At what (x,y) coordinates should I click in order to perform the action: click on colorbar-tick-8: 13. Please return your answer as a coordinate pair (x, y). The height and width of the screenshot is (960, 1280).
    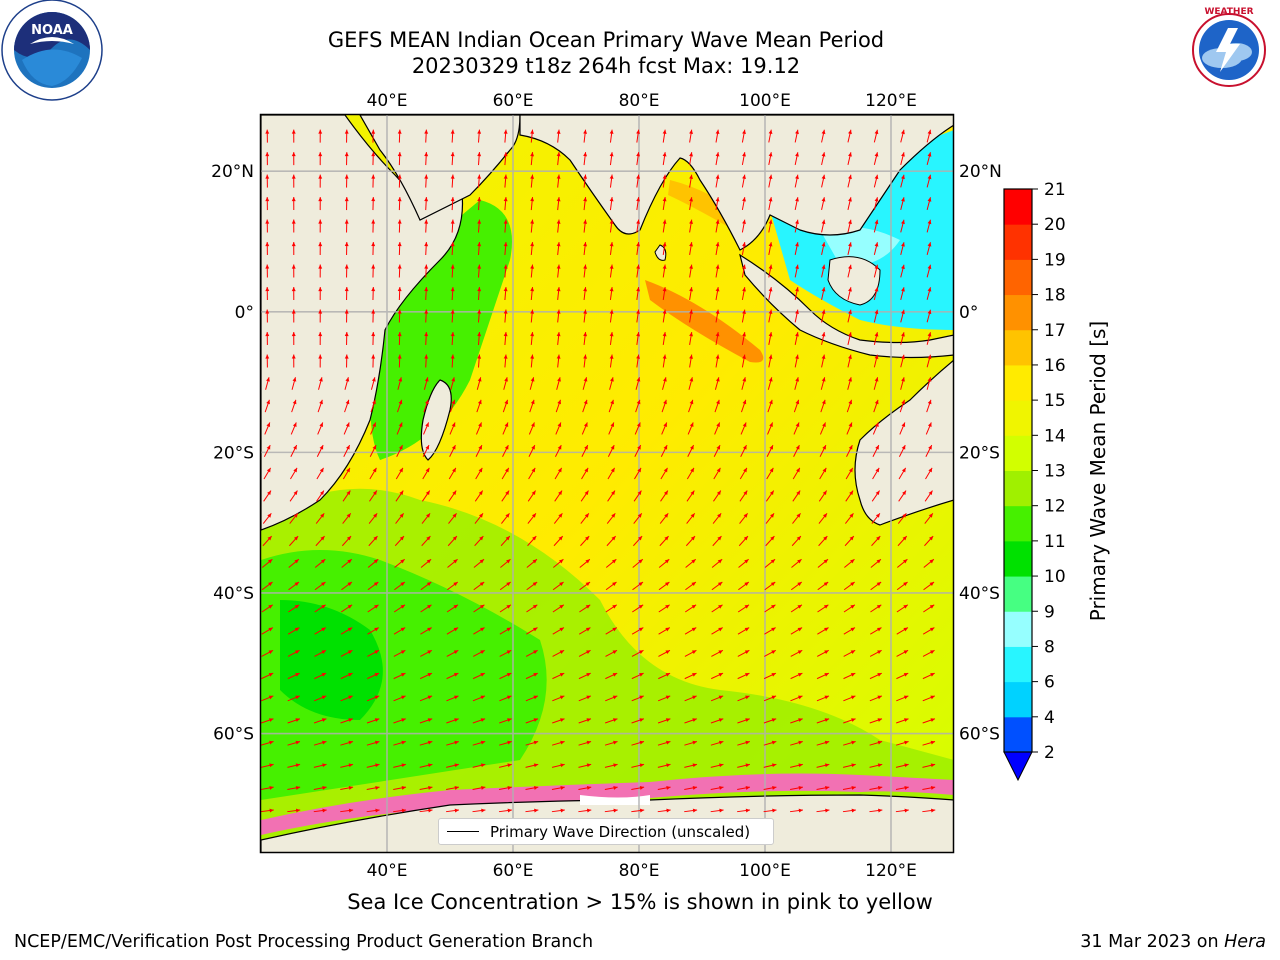
    Looking at the image, I should click on (1055, 472).